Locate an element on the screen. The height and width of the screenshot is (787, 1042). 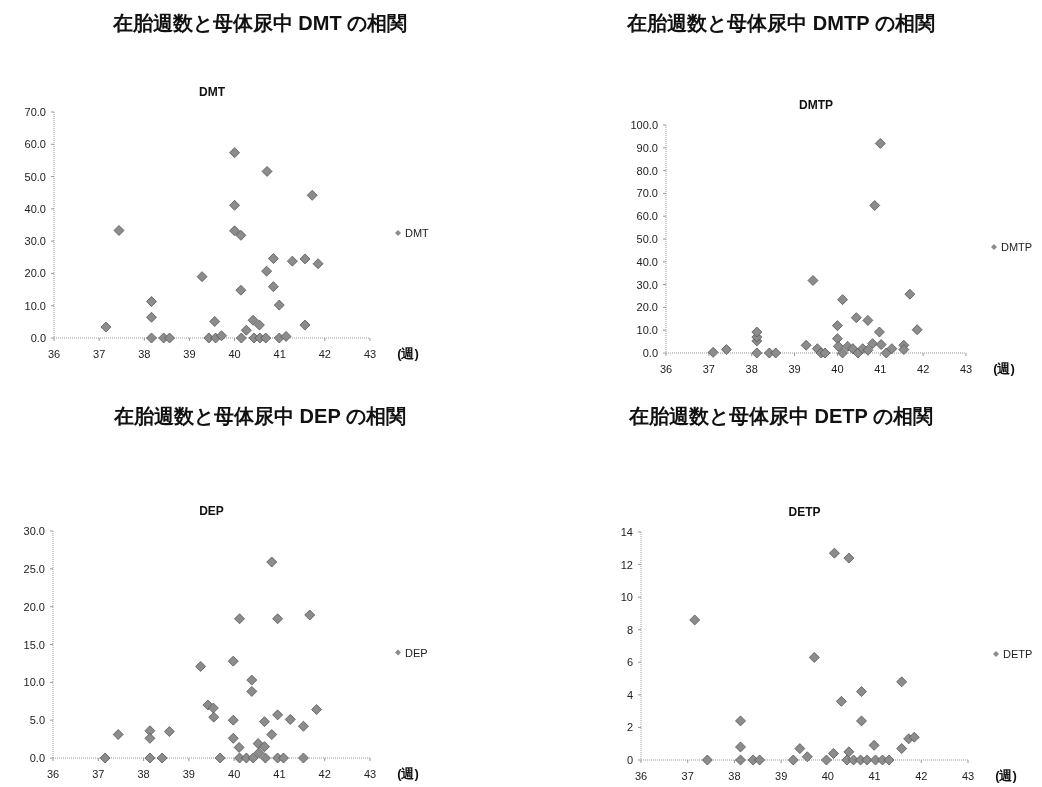
y-tick-label: 25.0 is located at coordinates (34, 568).